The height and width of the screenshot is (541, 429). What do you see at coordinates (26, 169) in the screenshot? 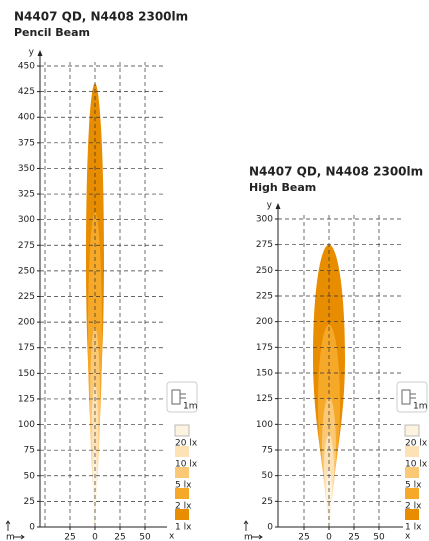
I see `y-tick-label: 350` at bounding box center [26, 169].